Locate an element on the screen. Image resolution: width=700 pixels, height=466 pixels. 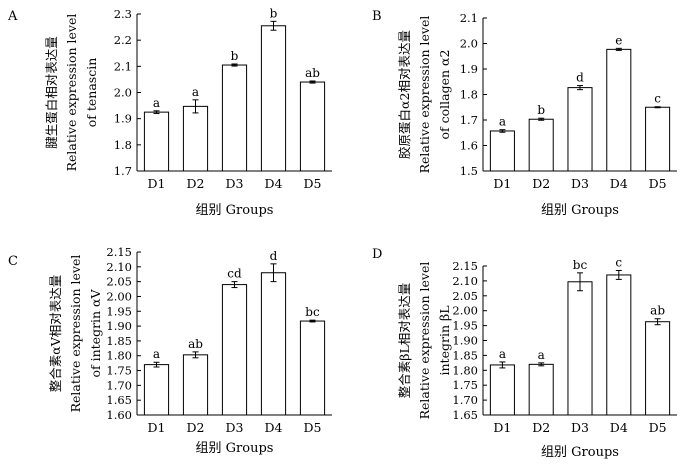
panel-label: A is located at coordinates (12, 16).